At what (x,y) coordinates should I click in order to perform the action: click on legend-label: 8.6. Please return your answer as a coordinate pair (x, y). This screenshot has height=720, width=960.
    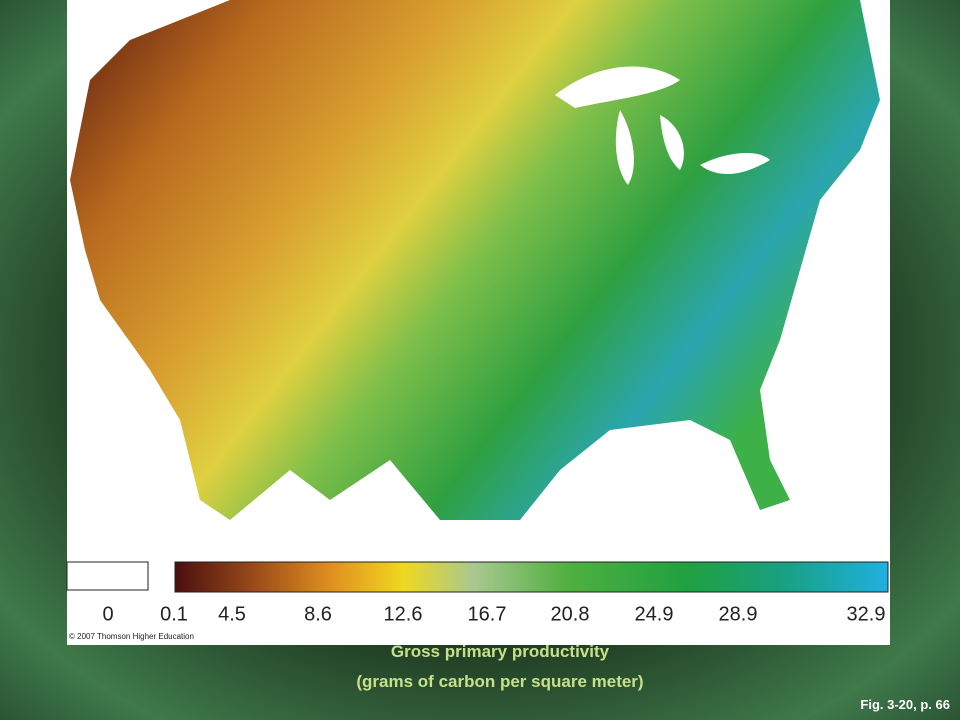
    Looking at the image, I should click on (318, 614).